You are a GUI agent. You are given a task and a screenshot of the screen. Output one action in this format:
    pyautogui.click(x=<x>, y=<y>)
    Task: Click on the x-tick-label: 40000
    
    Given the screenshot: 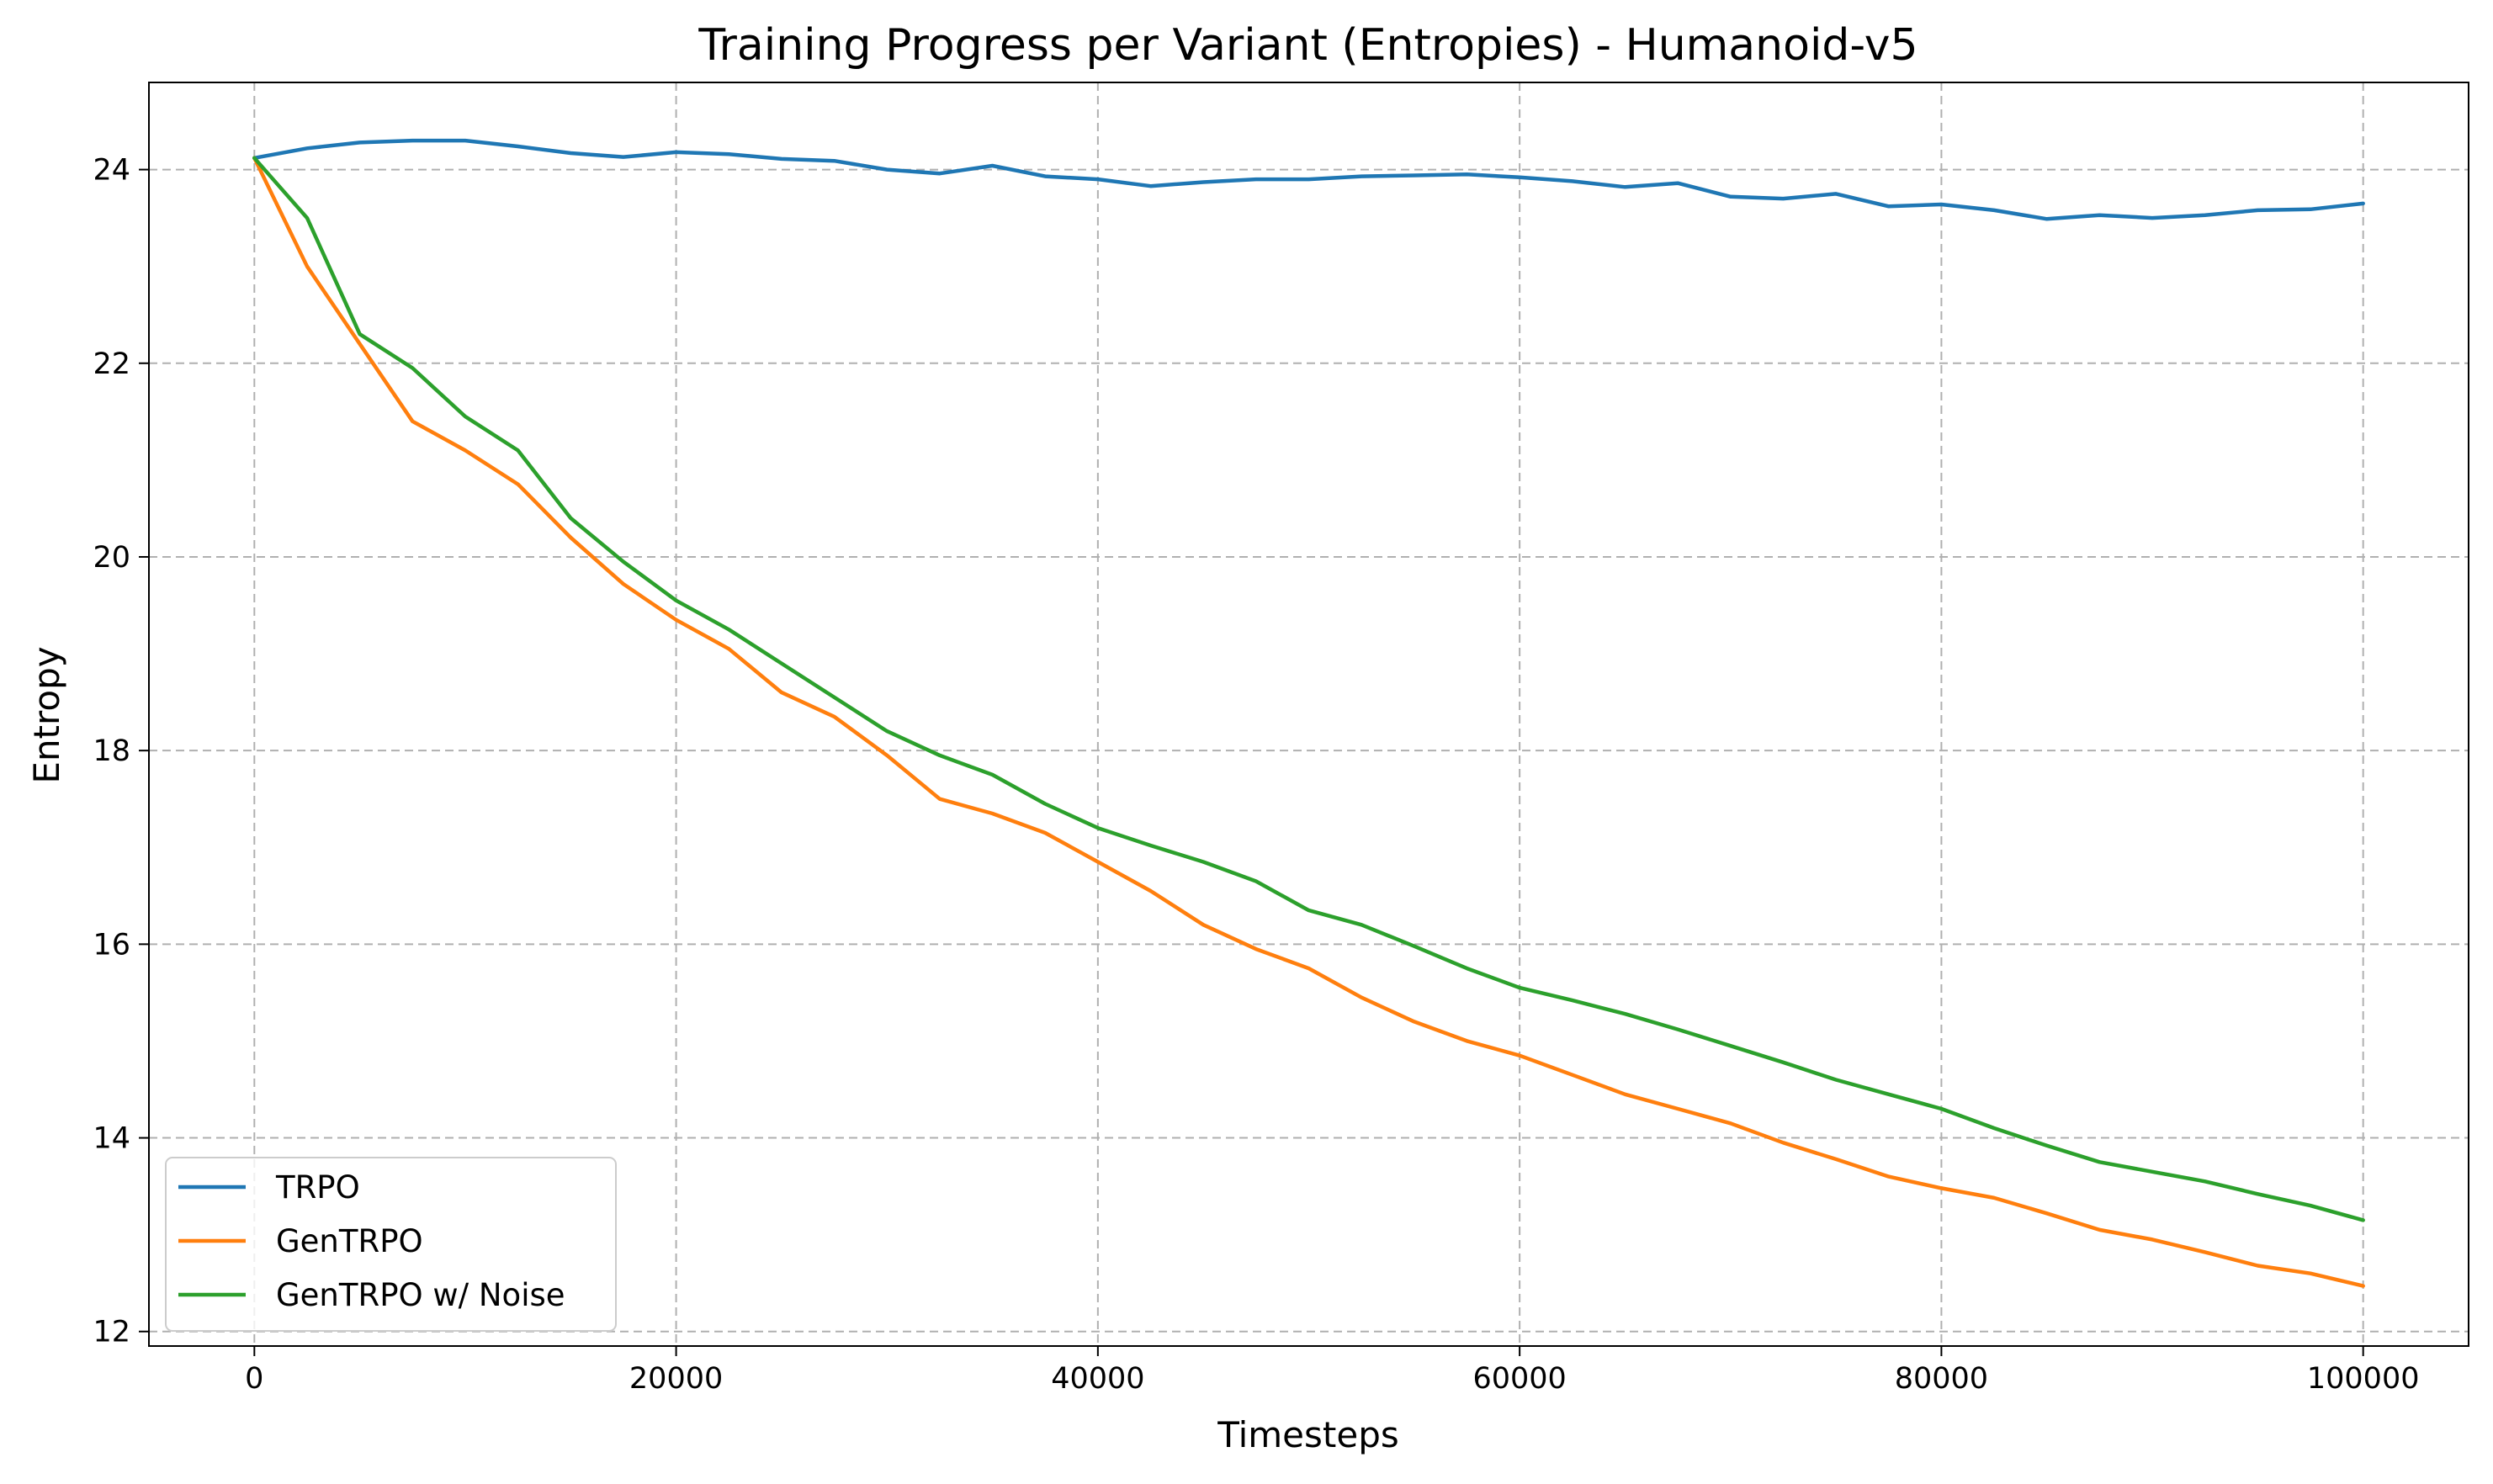 What is the action you would take?
    pyautogui.click(x=1097, y=1379)
    